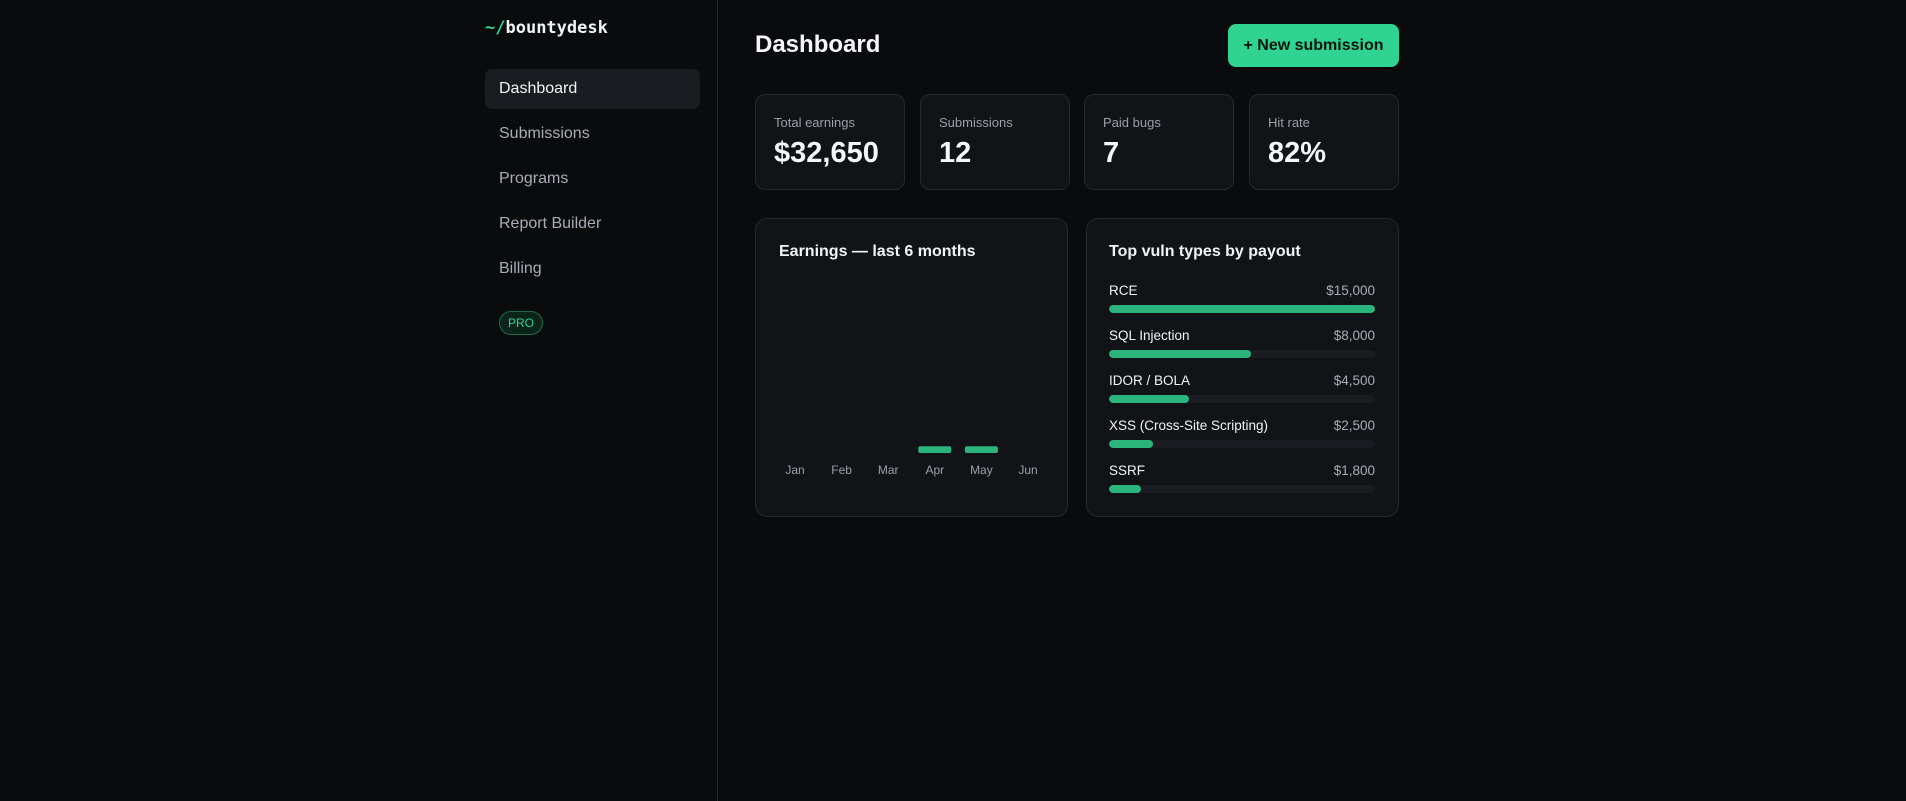 The height and width of the screenshot is (801, 1906). Describe the element at coordinates (495, 28) in the screenshot. I see `brand-prefix: ~/` at that location.